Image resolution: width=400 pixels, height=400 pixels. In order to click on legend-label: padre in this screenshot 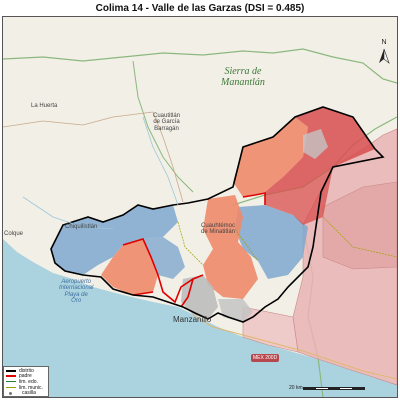, I will do `click(25, 376)`.